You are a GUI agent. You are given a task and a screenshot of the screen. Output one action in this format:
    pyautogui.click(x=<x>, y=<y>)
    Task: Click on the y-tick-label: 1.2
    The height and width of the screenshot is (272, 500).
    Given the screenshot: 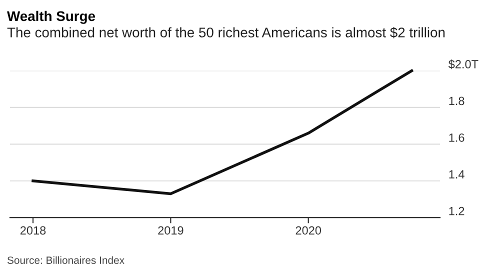 What is the action you would take?
    pyautogui.click(x=456, y=211)
    